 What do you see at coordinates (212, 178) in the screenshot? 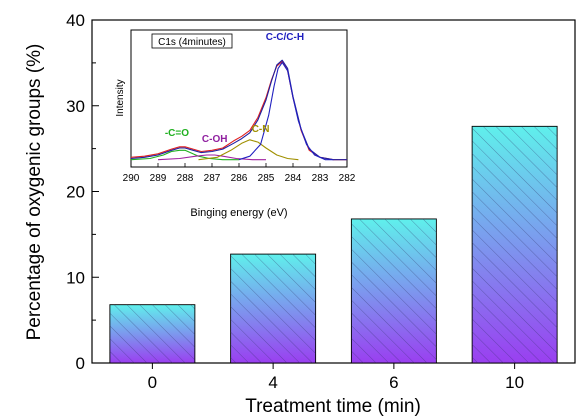
I see `inset-x-tick-label: 287` at bounding box center [212, 178].